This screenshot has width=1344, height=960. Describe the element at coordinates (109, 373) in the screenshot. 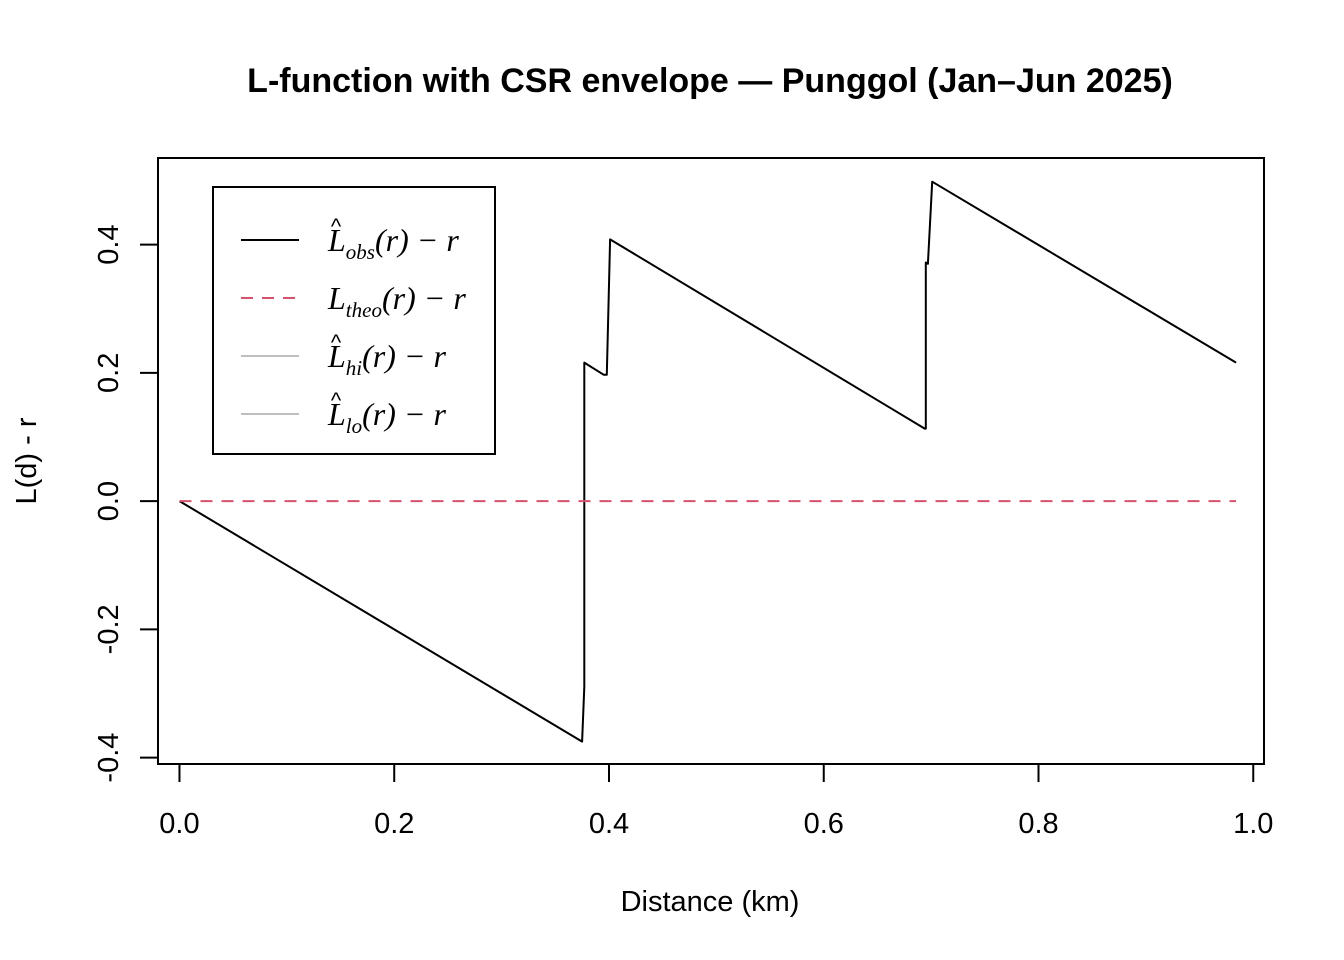

I see `y-tick-label: 0.2` at that location.